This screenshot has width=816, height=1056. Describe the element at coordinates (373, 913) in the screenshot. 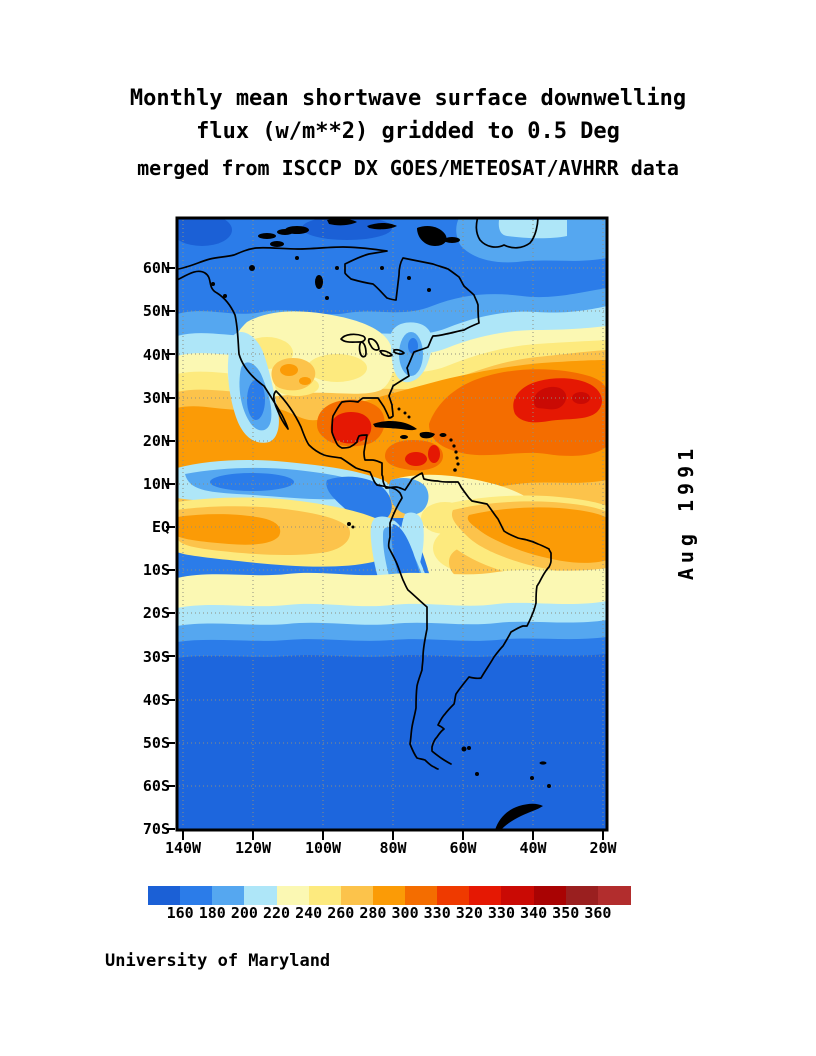

I see `colorbar-tick-label: 280` at that location.